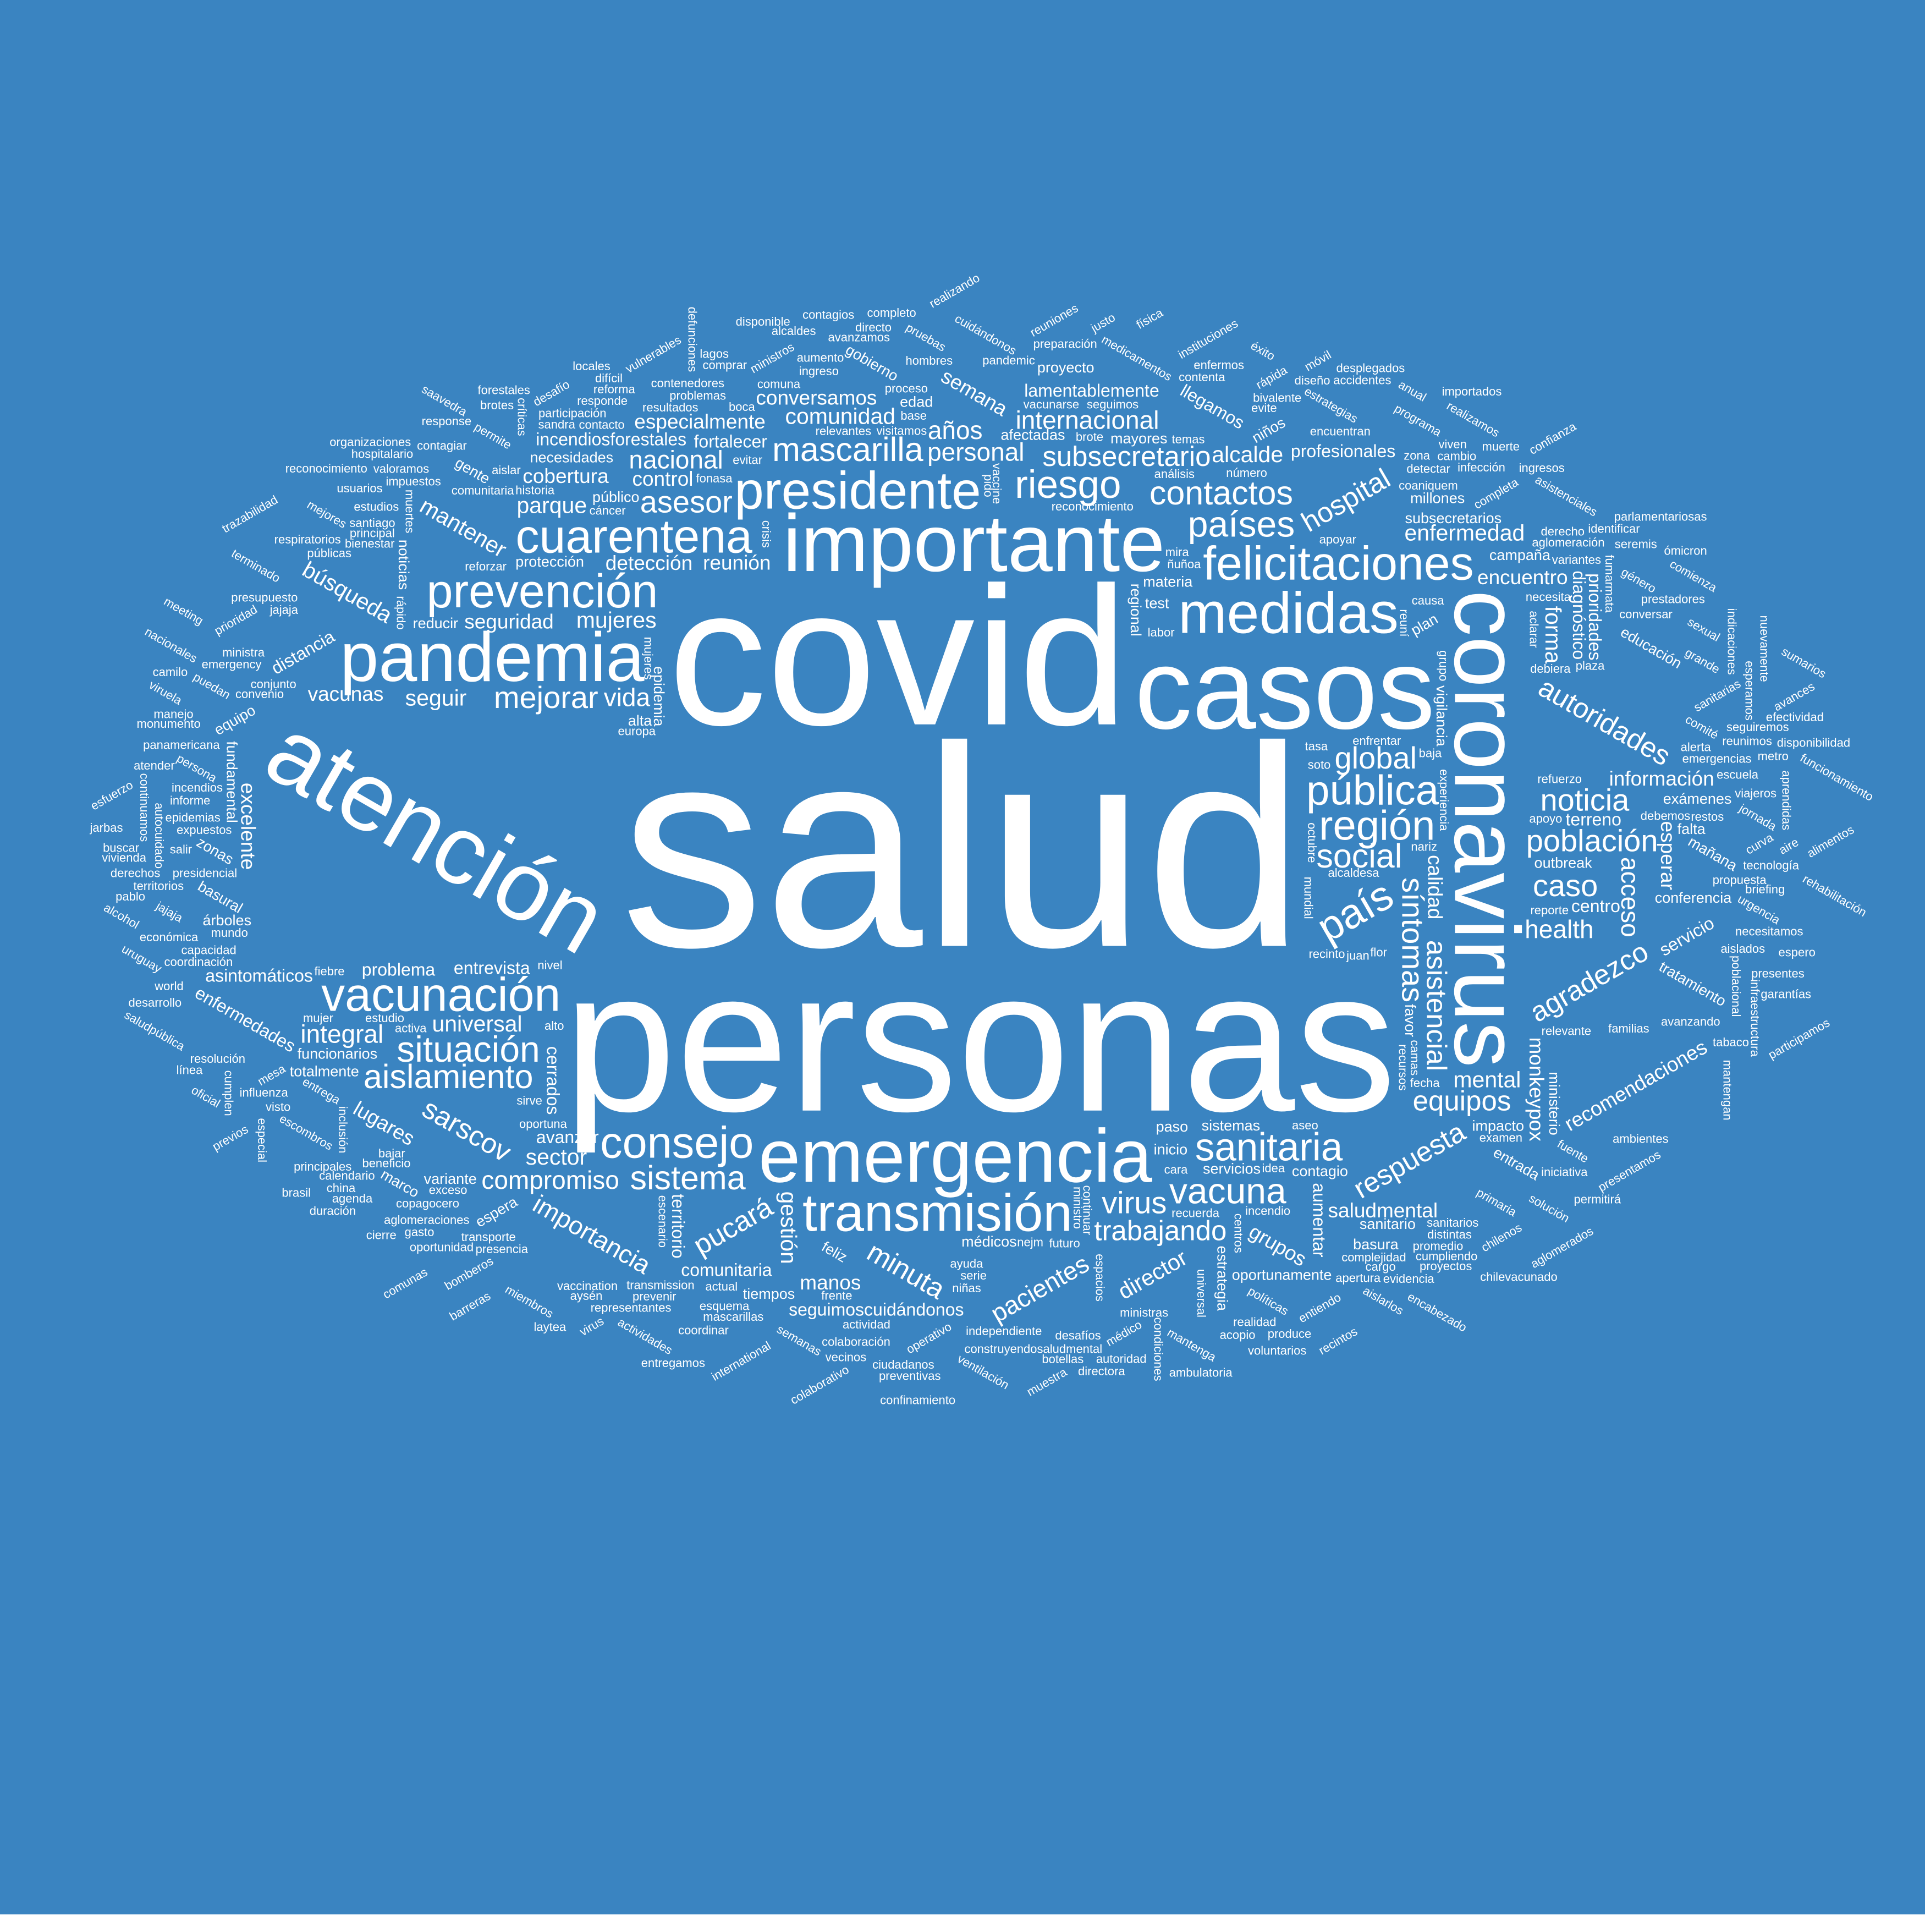 The image size is (1925, 1932). Describe the element at coordinates (1759, 843) in the screenshot. I see `cloud-word: curva` at that location.